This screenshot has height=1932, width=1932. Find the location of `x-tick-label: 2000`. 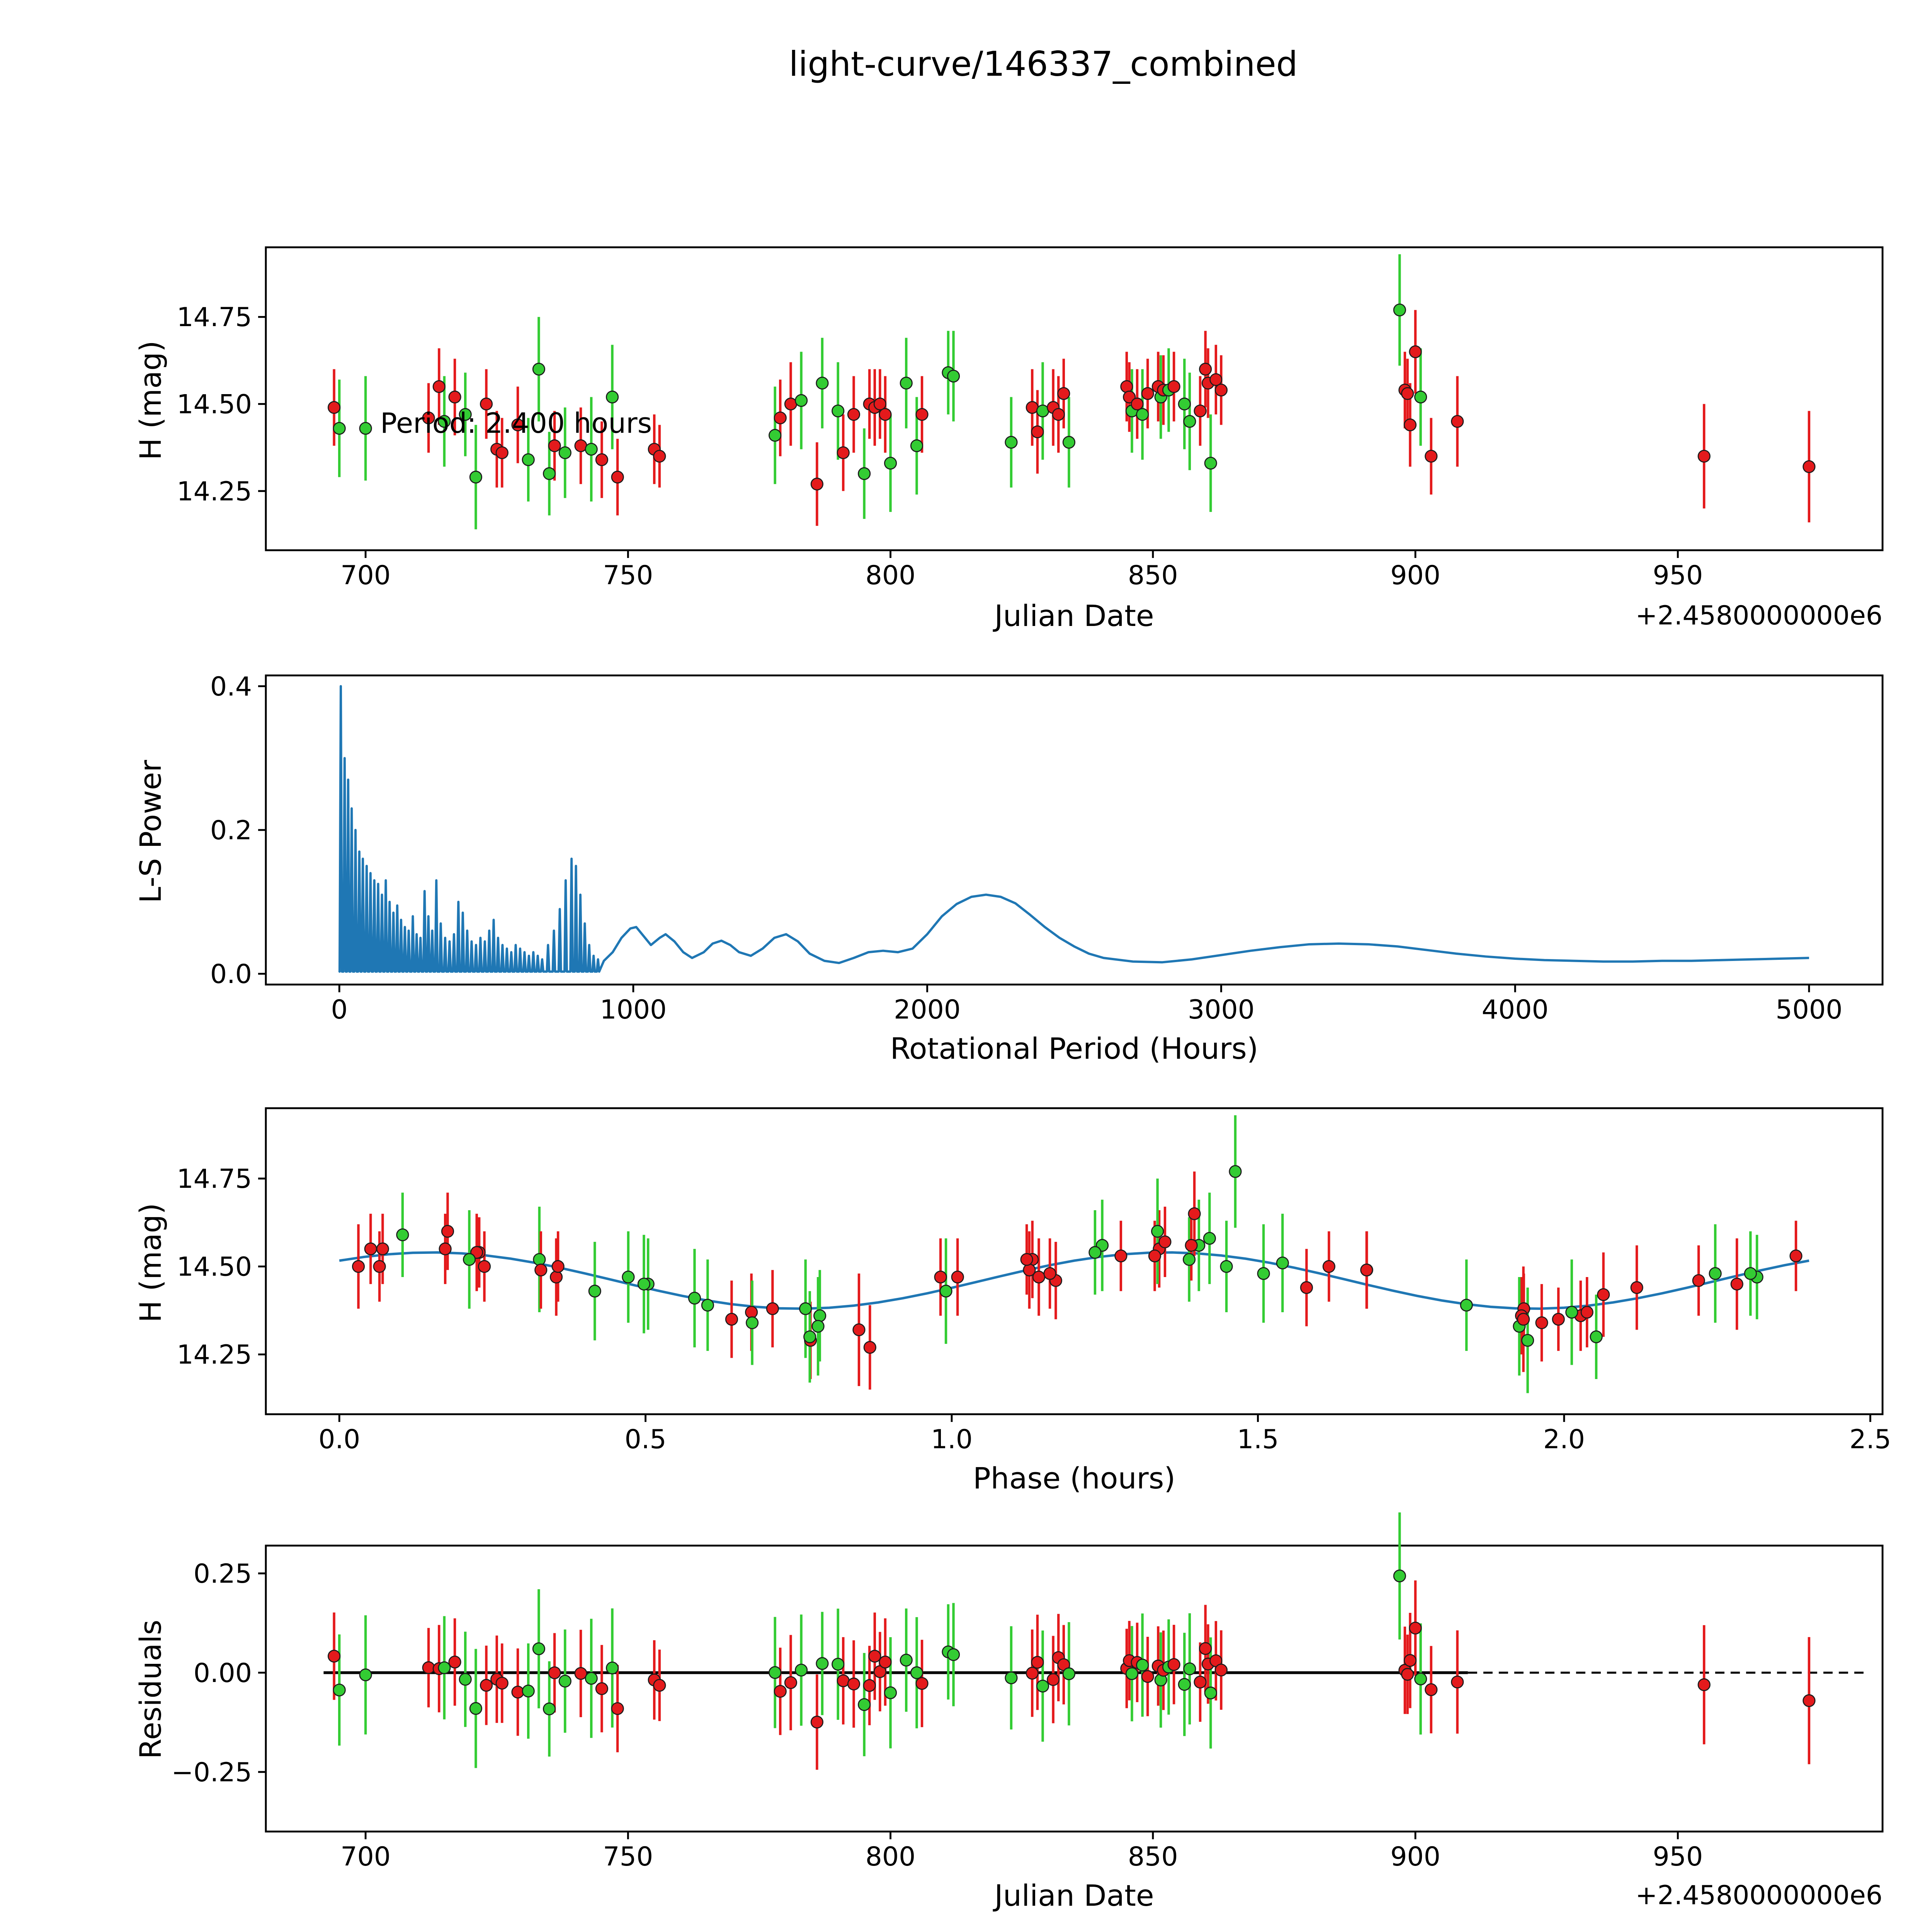

x-tick-label: 2000 is located at coordinates (928, 1010).